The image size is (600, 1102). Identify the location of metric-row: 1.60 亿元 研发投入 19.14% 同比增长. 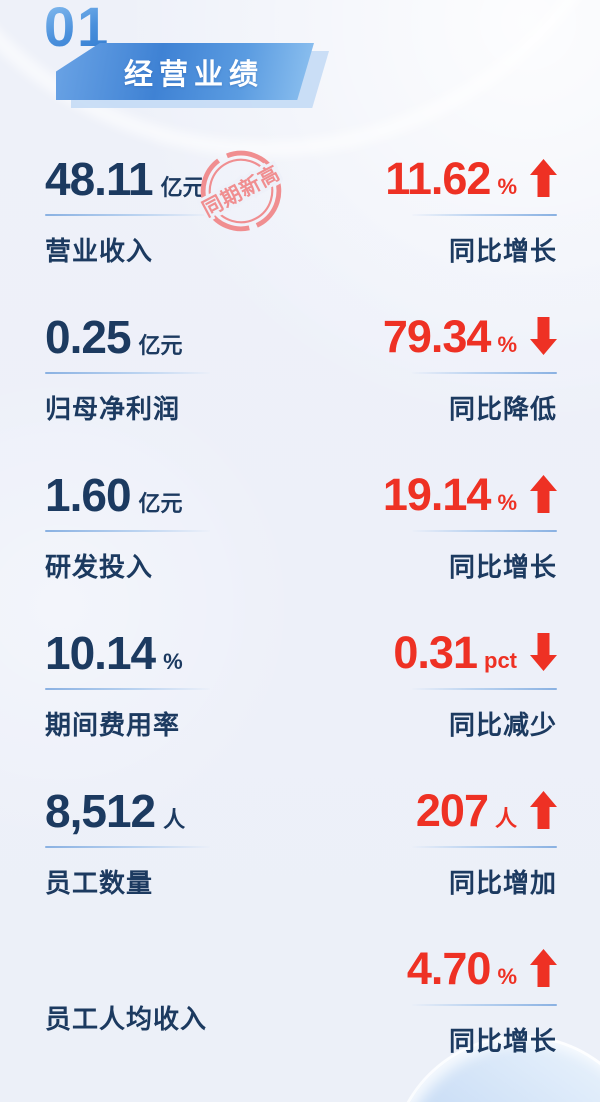
(301, 550).